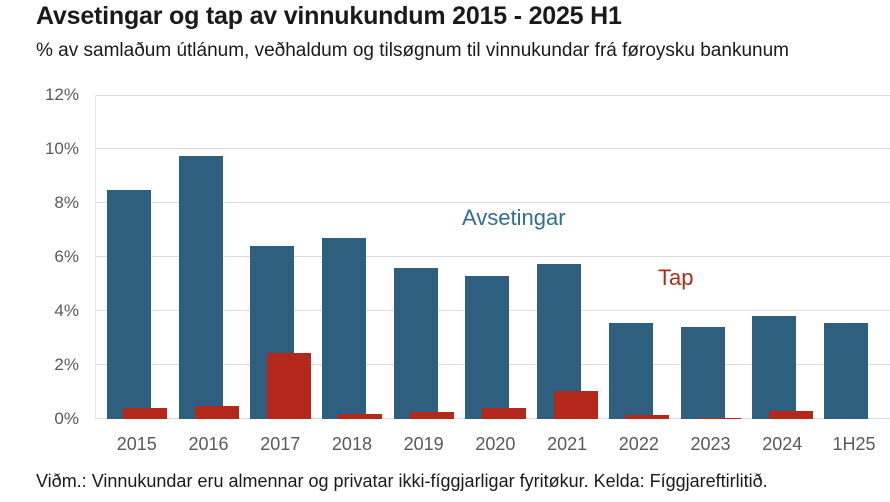  Describe the element at coordinates (782, 444) in the screenshot. I see `x-axis-label-2024: 2024` at that location.